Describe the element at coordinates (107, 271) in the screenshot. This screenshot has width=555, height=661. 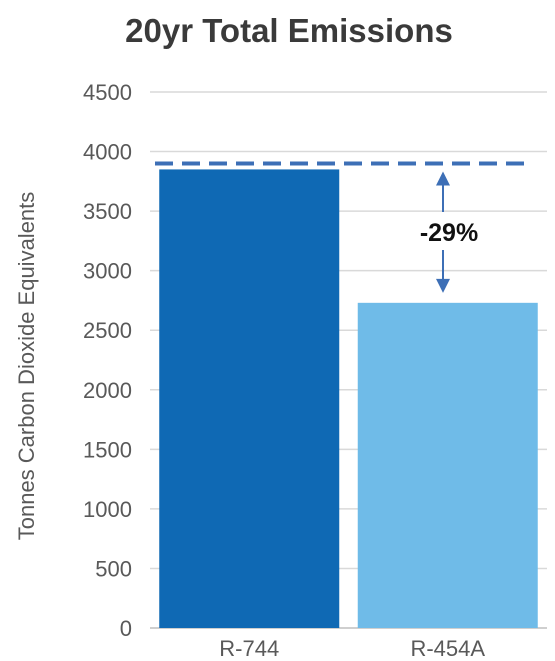
I see `y-tick-label: 3000` at that location.